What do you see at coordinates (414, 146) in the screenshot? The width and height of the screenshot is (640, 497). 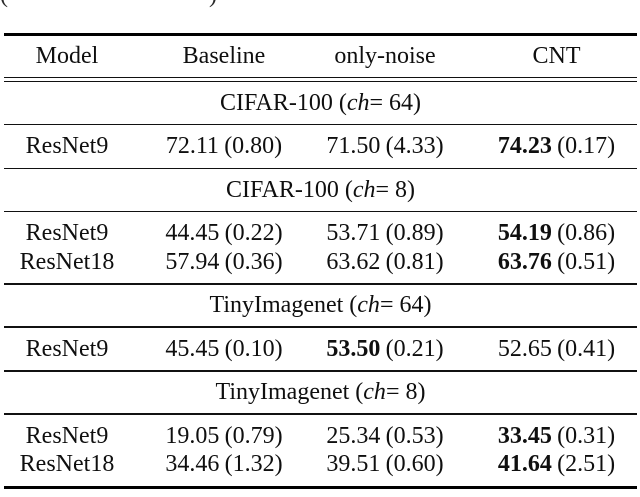 I see `only-noise-std: (4.33)` at bounding box center [414, 146].